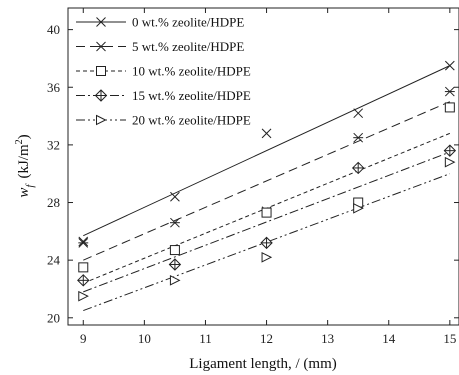  Describe the element at coordinates (266, 338) in the screenshot. I see `x-tick-label: 12` at that location.